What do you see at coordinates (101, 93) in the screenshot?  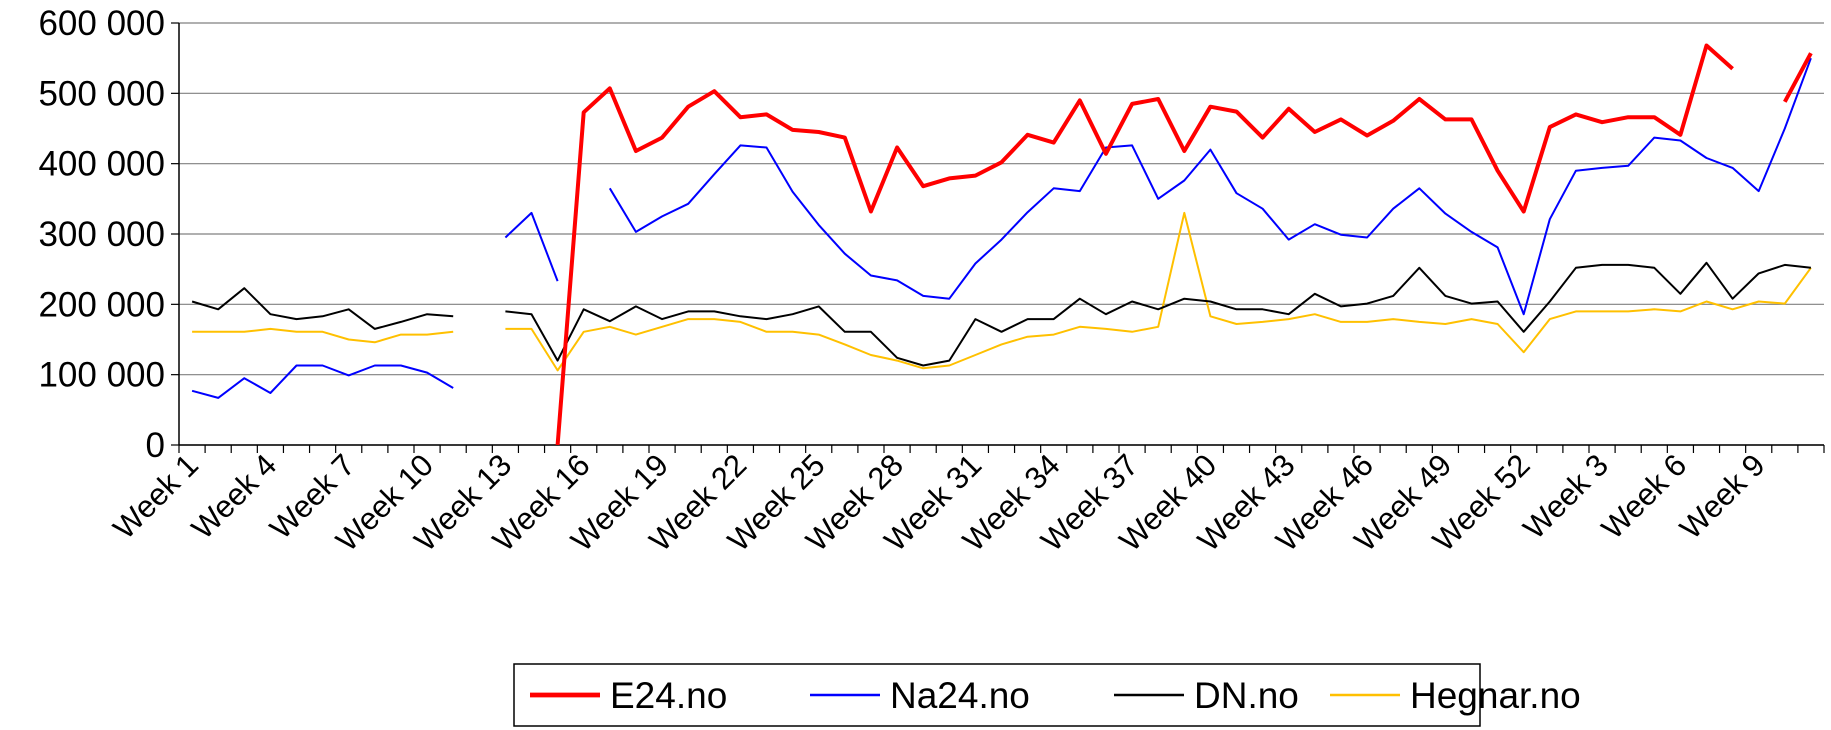 I see `y-tick-label: 500 000` at bounding box center [101, 93].